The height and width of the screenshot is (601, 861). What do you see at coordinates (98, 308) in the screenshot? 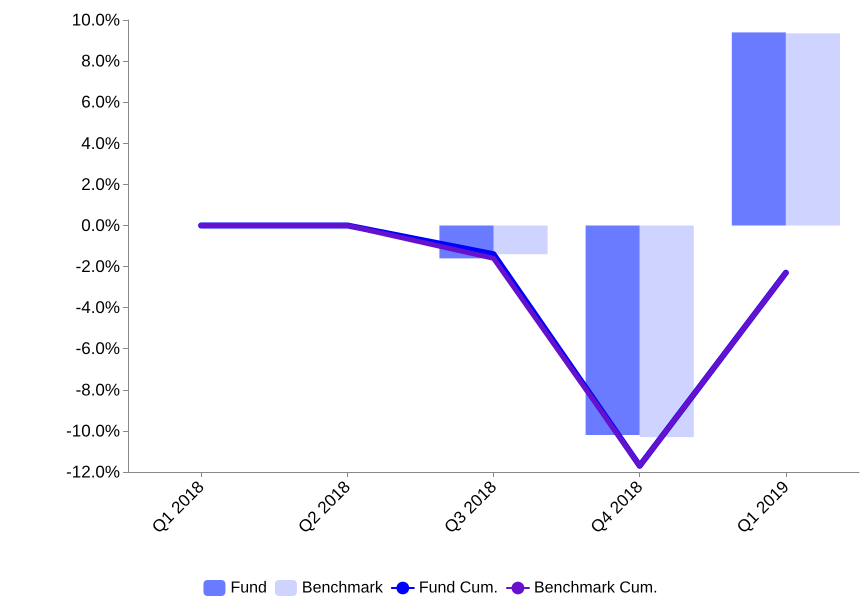
I see `y-tick-label: -4.0%` at bounding box center [98, 308].